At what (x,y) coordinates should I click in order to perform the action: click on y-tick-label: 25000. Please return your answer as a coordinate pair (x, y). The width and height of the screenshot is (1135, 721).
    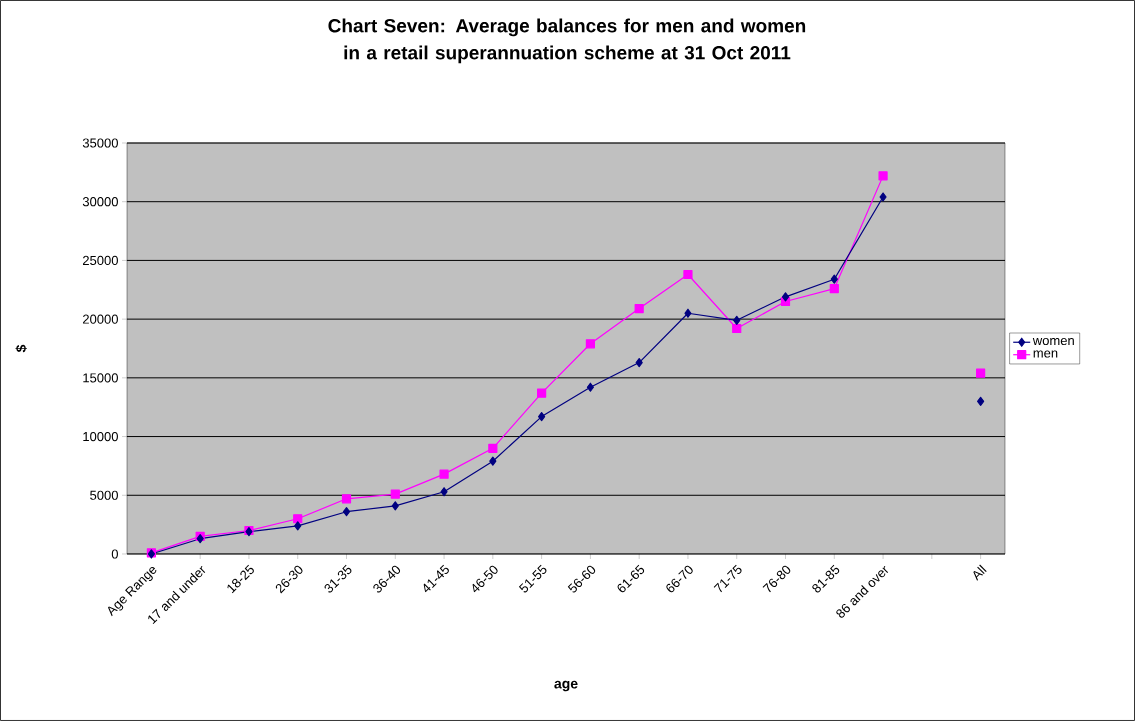
    Looking at the image, I should click on (100, 260).